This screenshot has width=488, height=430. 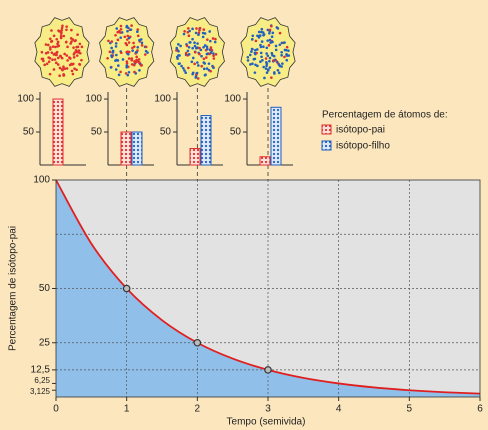 I want to click on bar, so click(x=137, y=148).